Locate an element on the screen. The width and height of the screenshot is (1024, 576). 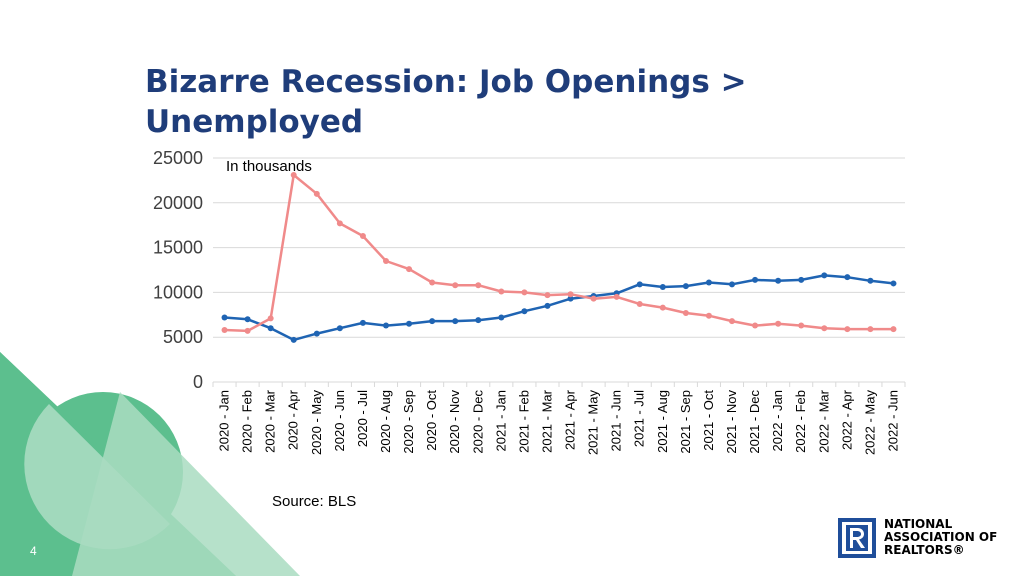
x-tick-label: 2021 - Mar is located at coordinates (546, 421).